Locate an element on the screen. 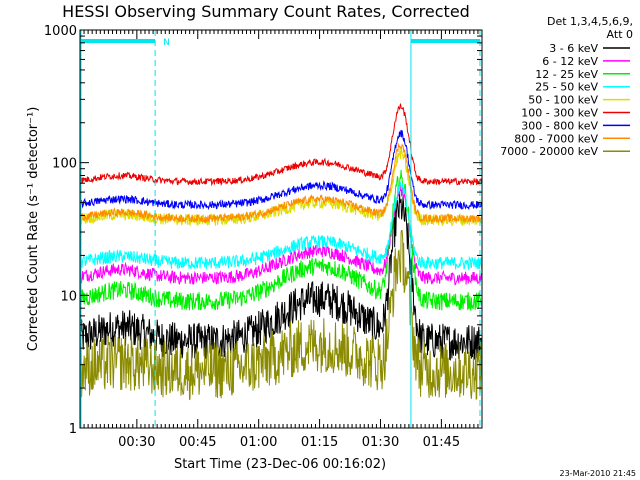 Image resolution: width=640 pixels, height=480 pixels. legend-label-1: 6 - 12 keV is located at coordinates (570, 61).